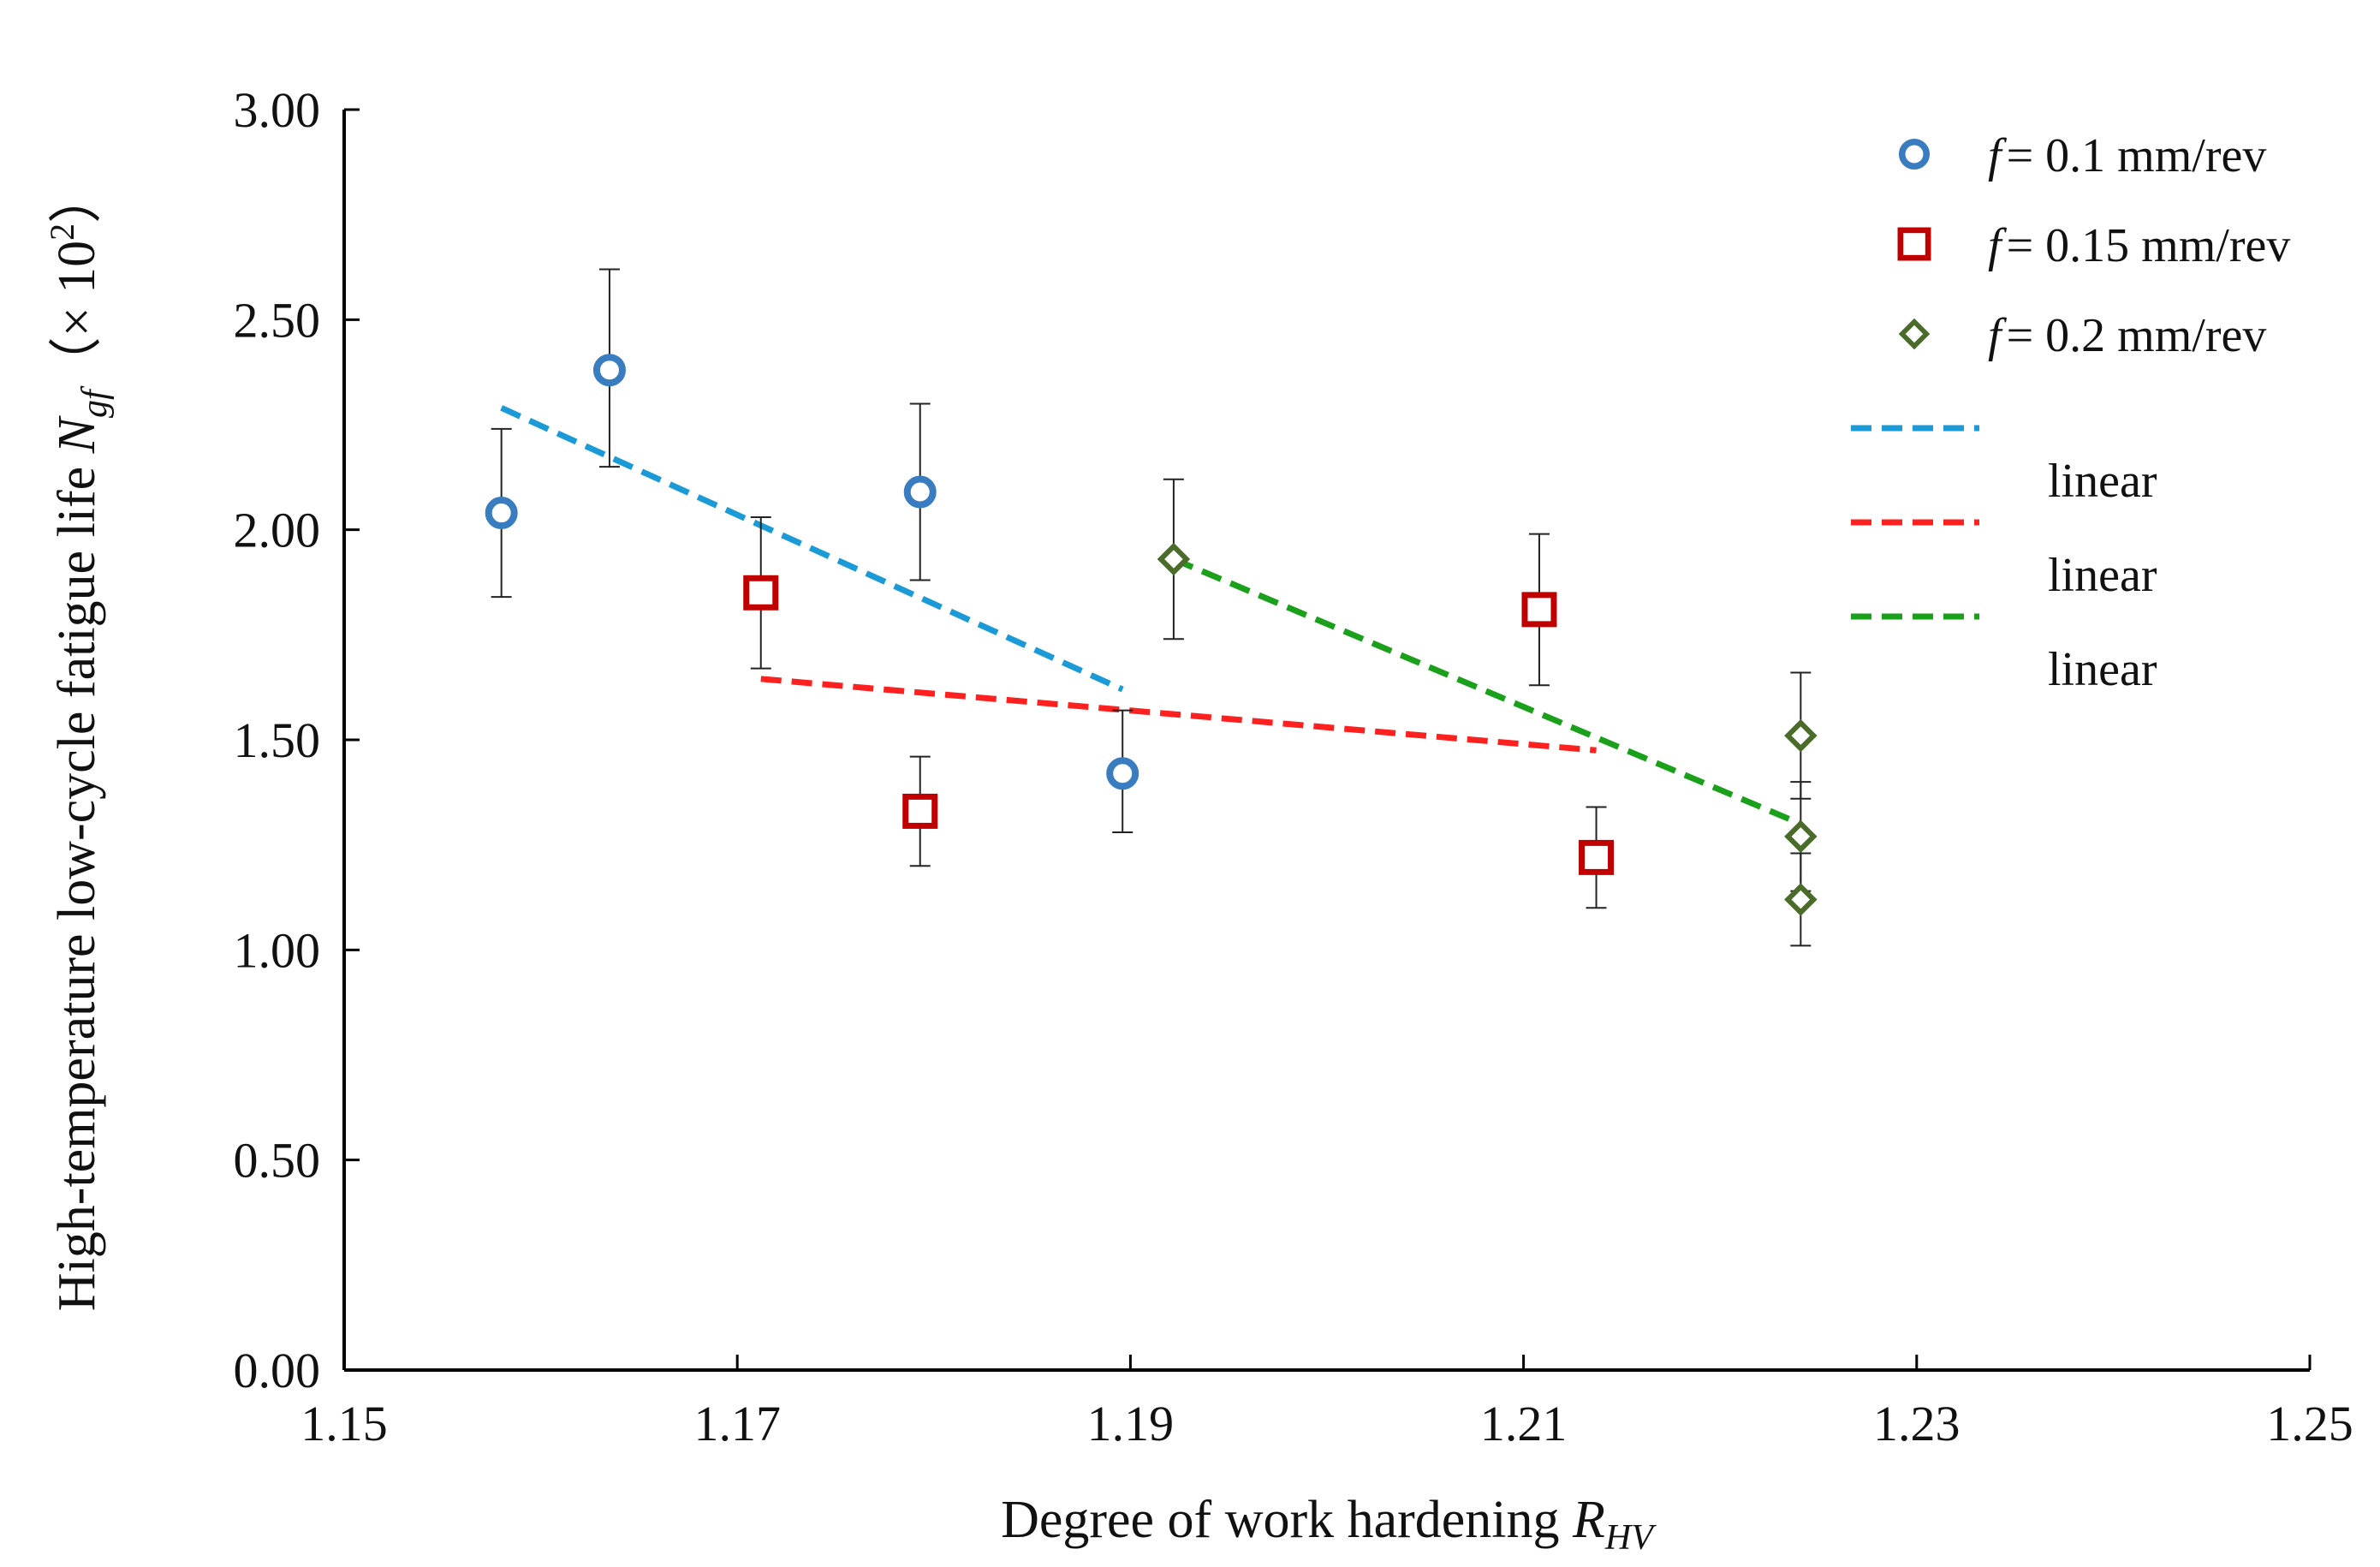 The width and height of the screenshot is (2380, 1567). I want to click on legend-label: f = 0.15 mm/rev, so click(2139, 245).